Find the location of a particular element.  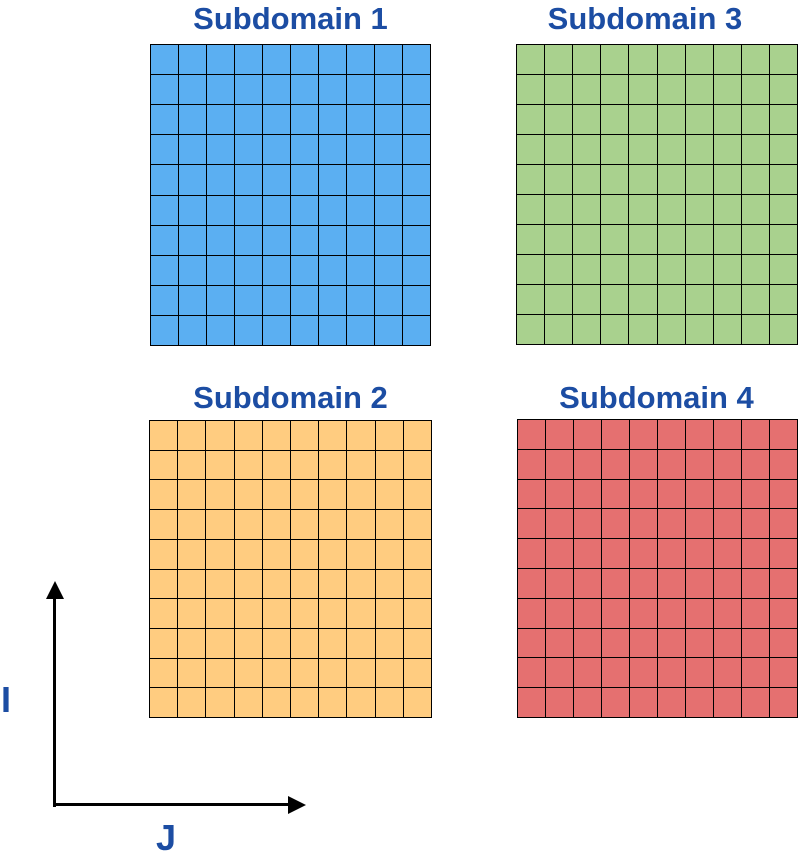

subdomain-3-title: Subdomain 3 is located at coordinates (645, 18).